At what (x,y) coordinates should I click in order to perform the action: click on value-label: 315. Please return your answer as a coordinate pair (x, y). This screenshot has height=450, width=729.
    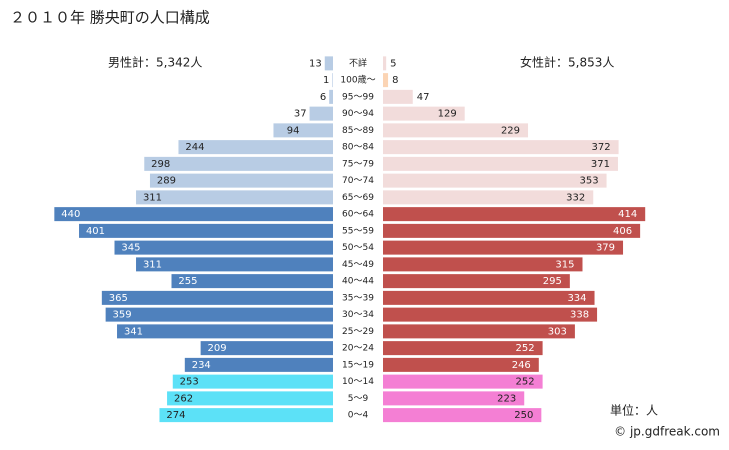
    Looking at the image, I should click on (564, 264).